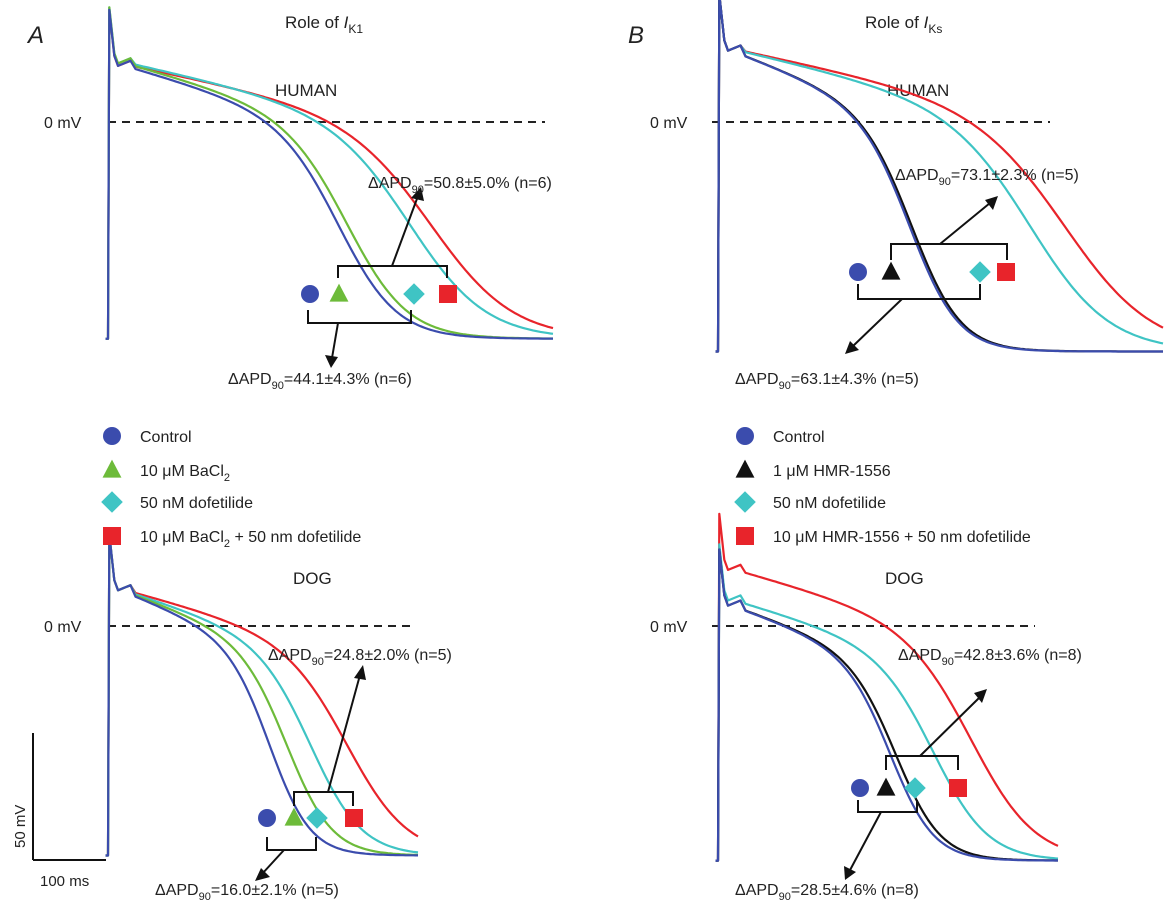 Image resolution: width=1172 pixels, height=911 pixels. I want to click on traces-a-human, so click(329, 173).